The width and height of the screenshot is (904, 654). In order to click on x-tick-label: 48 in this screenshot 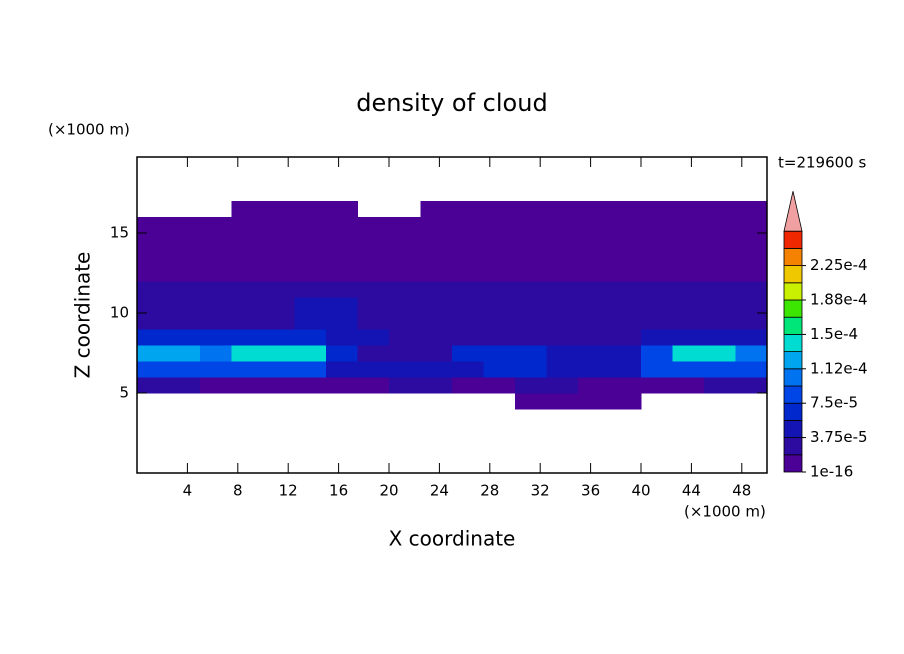, I will do `click(741, 491)`.